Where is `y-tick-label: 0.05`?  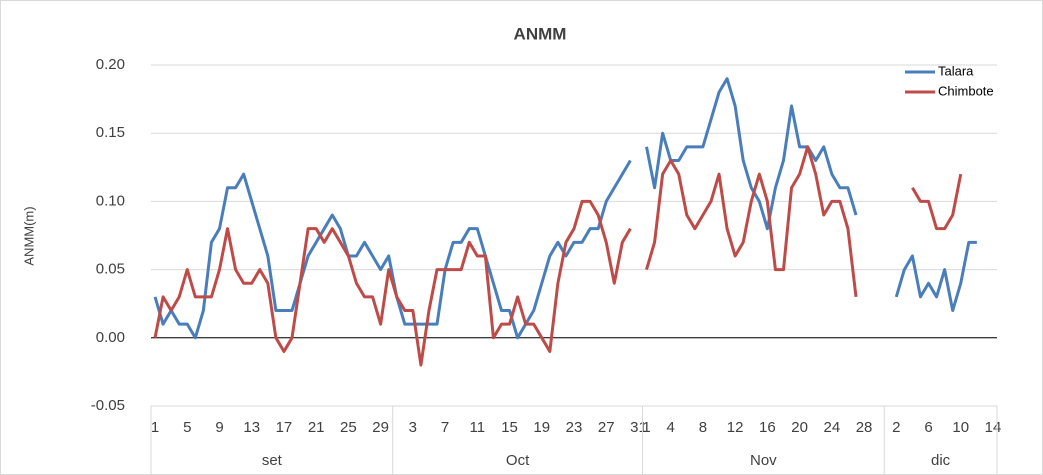
y-tick-label: 0.05 is located at coordinates (110, 269).